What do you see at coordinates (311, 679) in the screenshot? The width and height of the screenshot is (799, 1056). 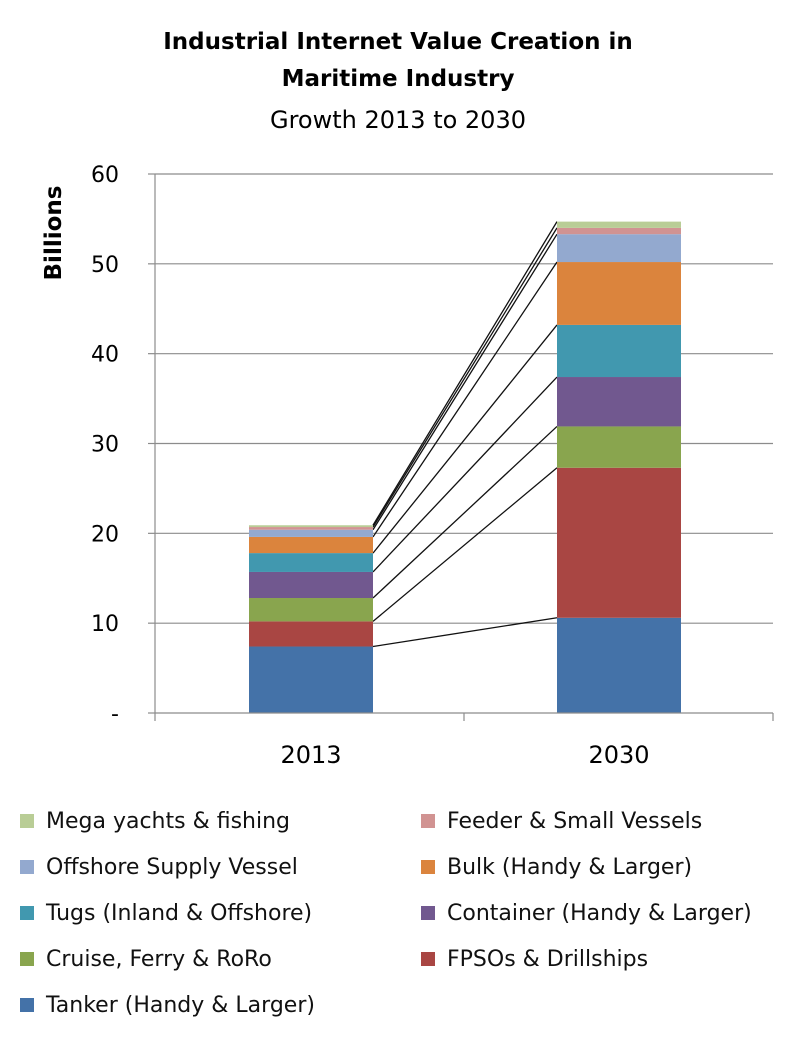 I see `bar-2013-tanker-handy-larger` at bounding box center [311, 679].